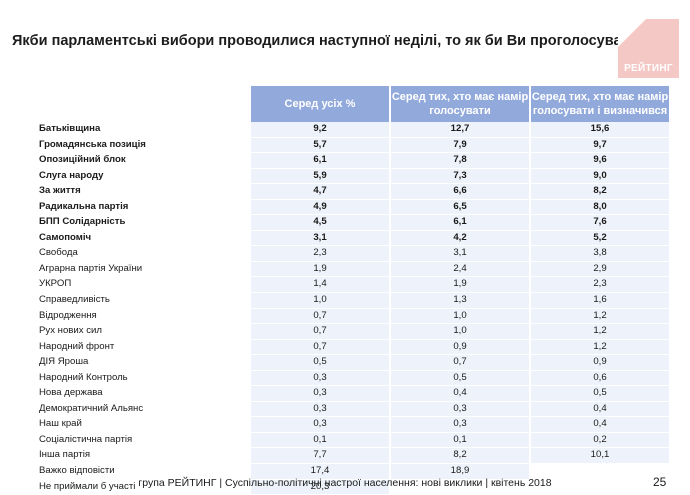 The image size is (690, 495). Describe the element at coordinates (600, 145) in the screenshot. I see `value-decided: 9,7` at that location.